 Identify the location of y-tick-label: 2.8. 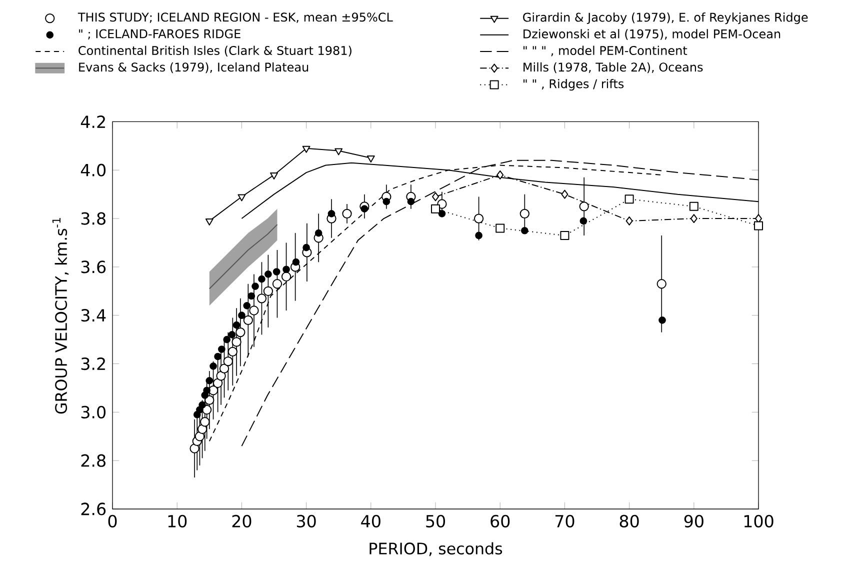
(93, 460).